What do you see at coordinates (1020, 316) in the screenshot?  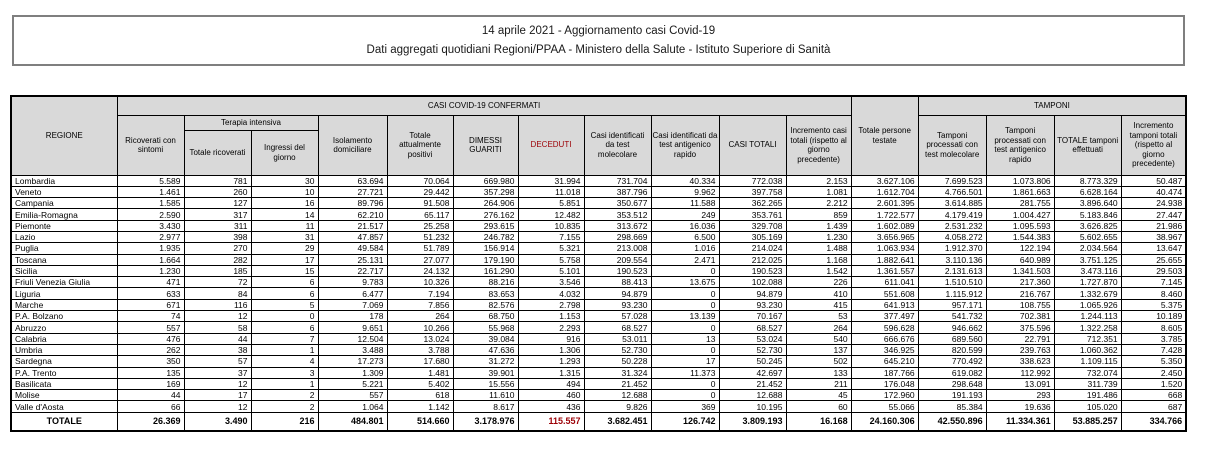 I see `value-cell: 702.381` at bounding box center [1020, 316].